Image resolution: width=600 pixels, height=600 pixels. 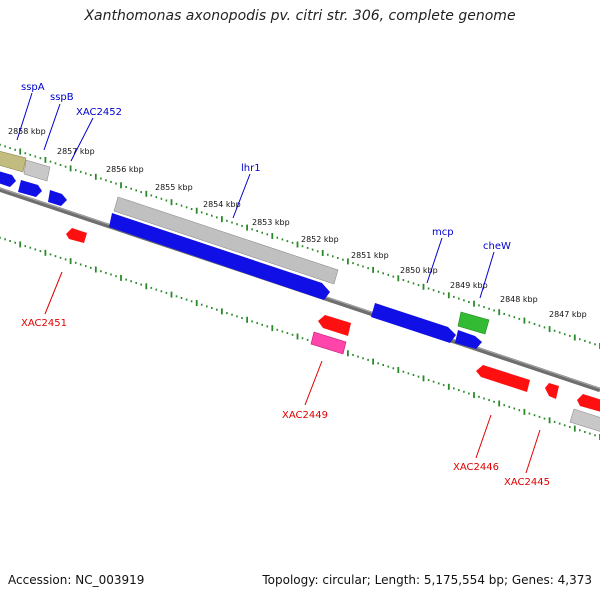 What do you see at coordinates (52, 127) in the screenshot?
I see `leader-line-sspb` at bounding box center [52, 127].